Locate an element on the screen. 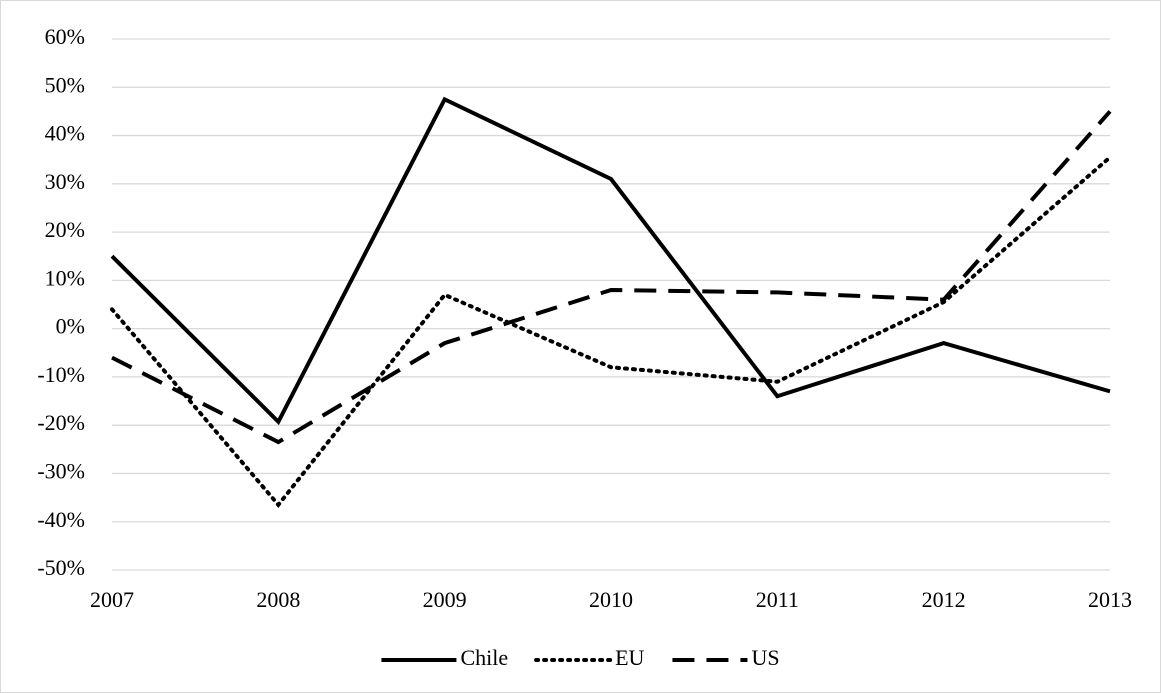 The image size is (1161, 693). x-tick-label: 2007 is located at coordinates (112, 599).